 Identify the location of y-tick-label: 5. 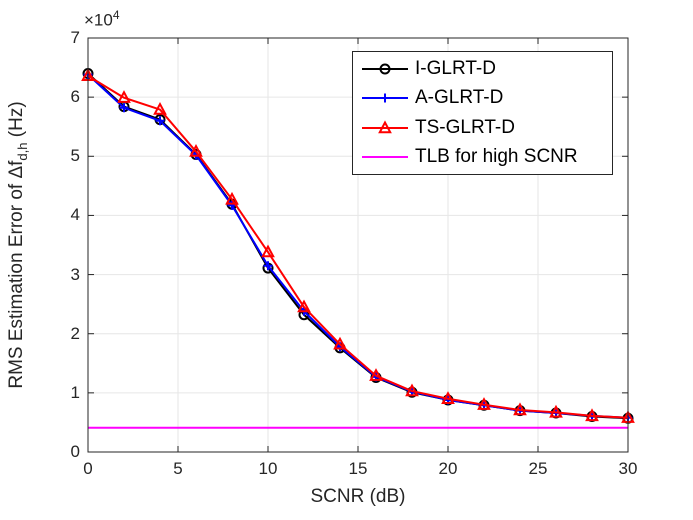
(75, 156).